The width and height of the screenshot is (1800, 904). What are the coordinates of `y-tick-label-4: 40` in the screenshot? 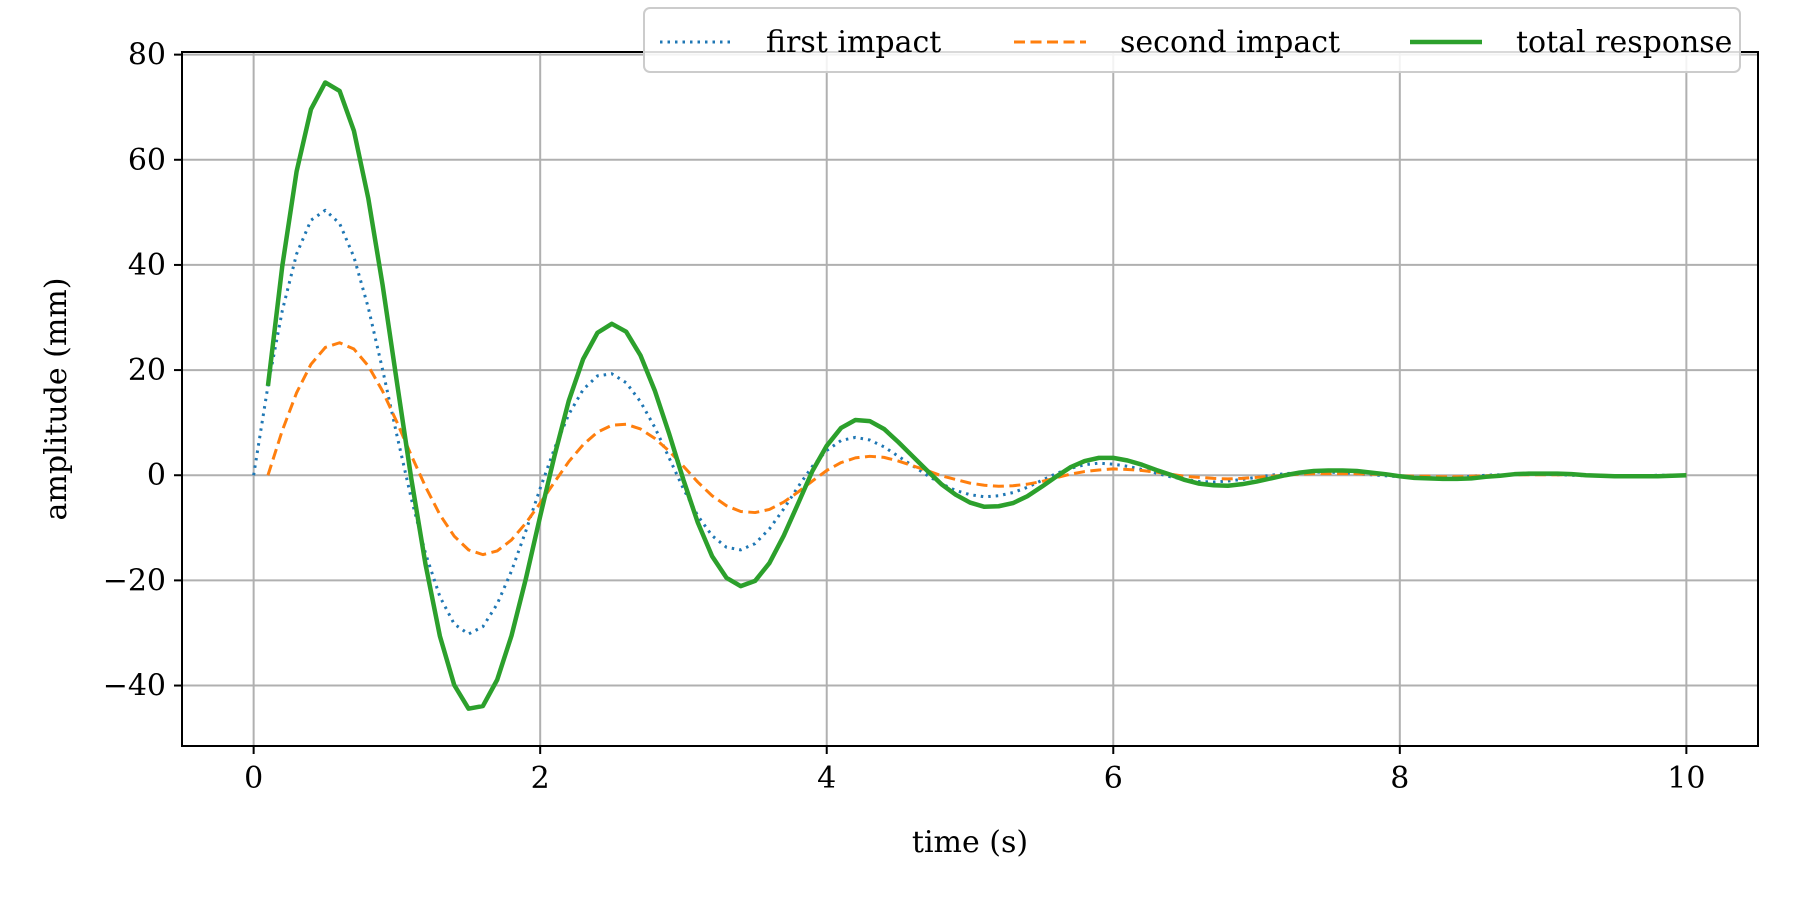 It's located at (147, 265).